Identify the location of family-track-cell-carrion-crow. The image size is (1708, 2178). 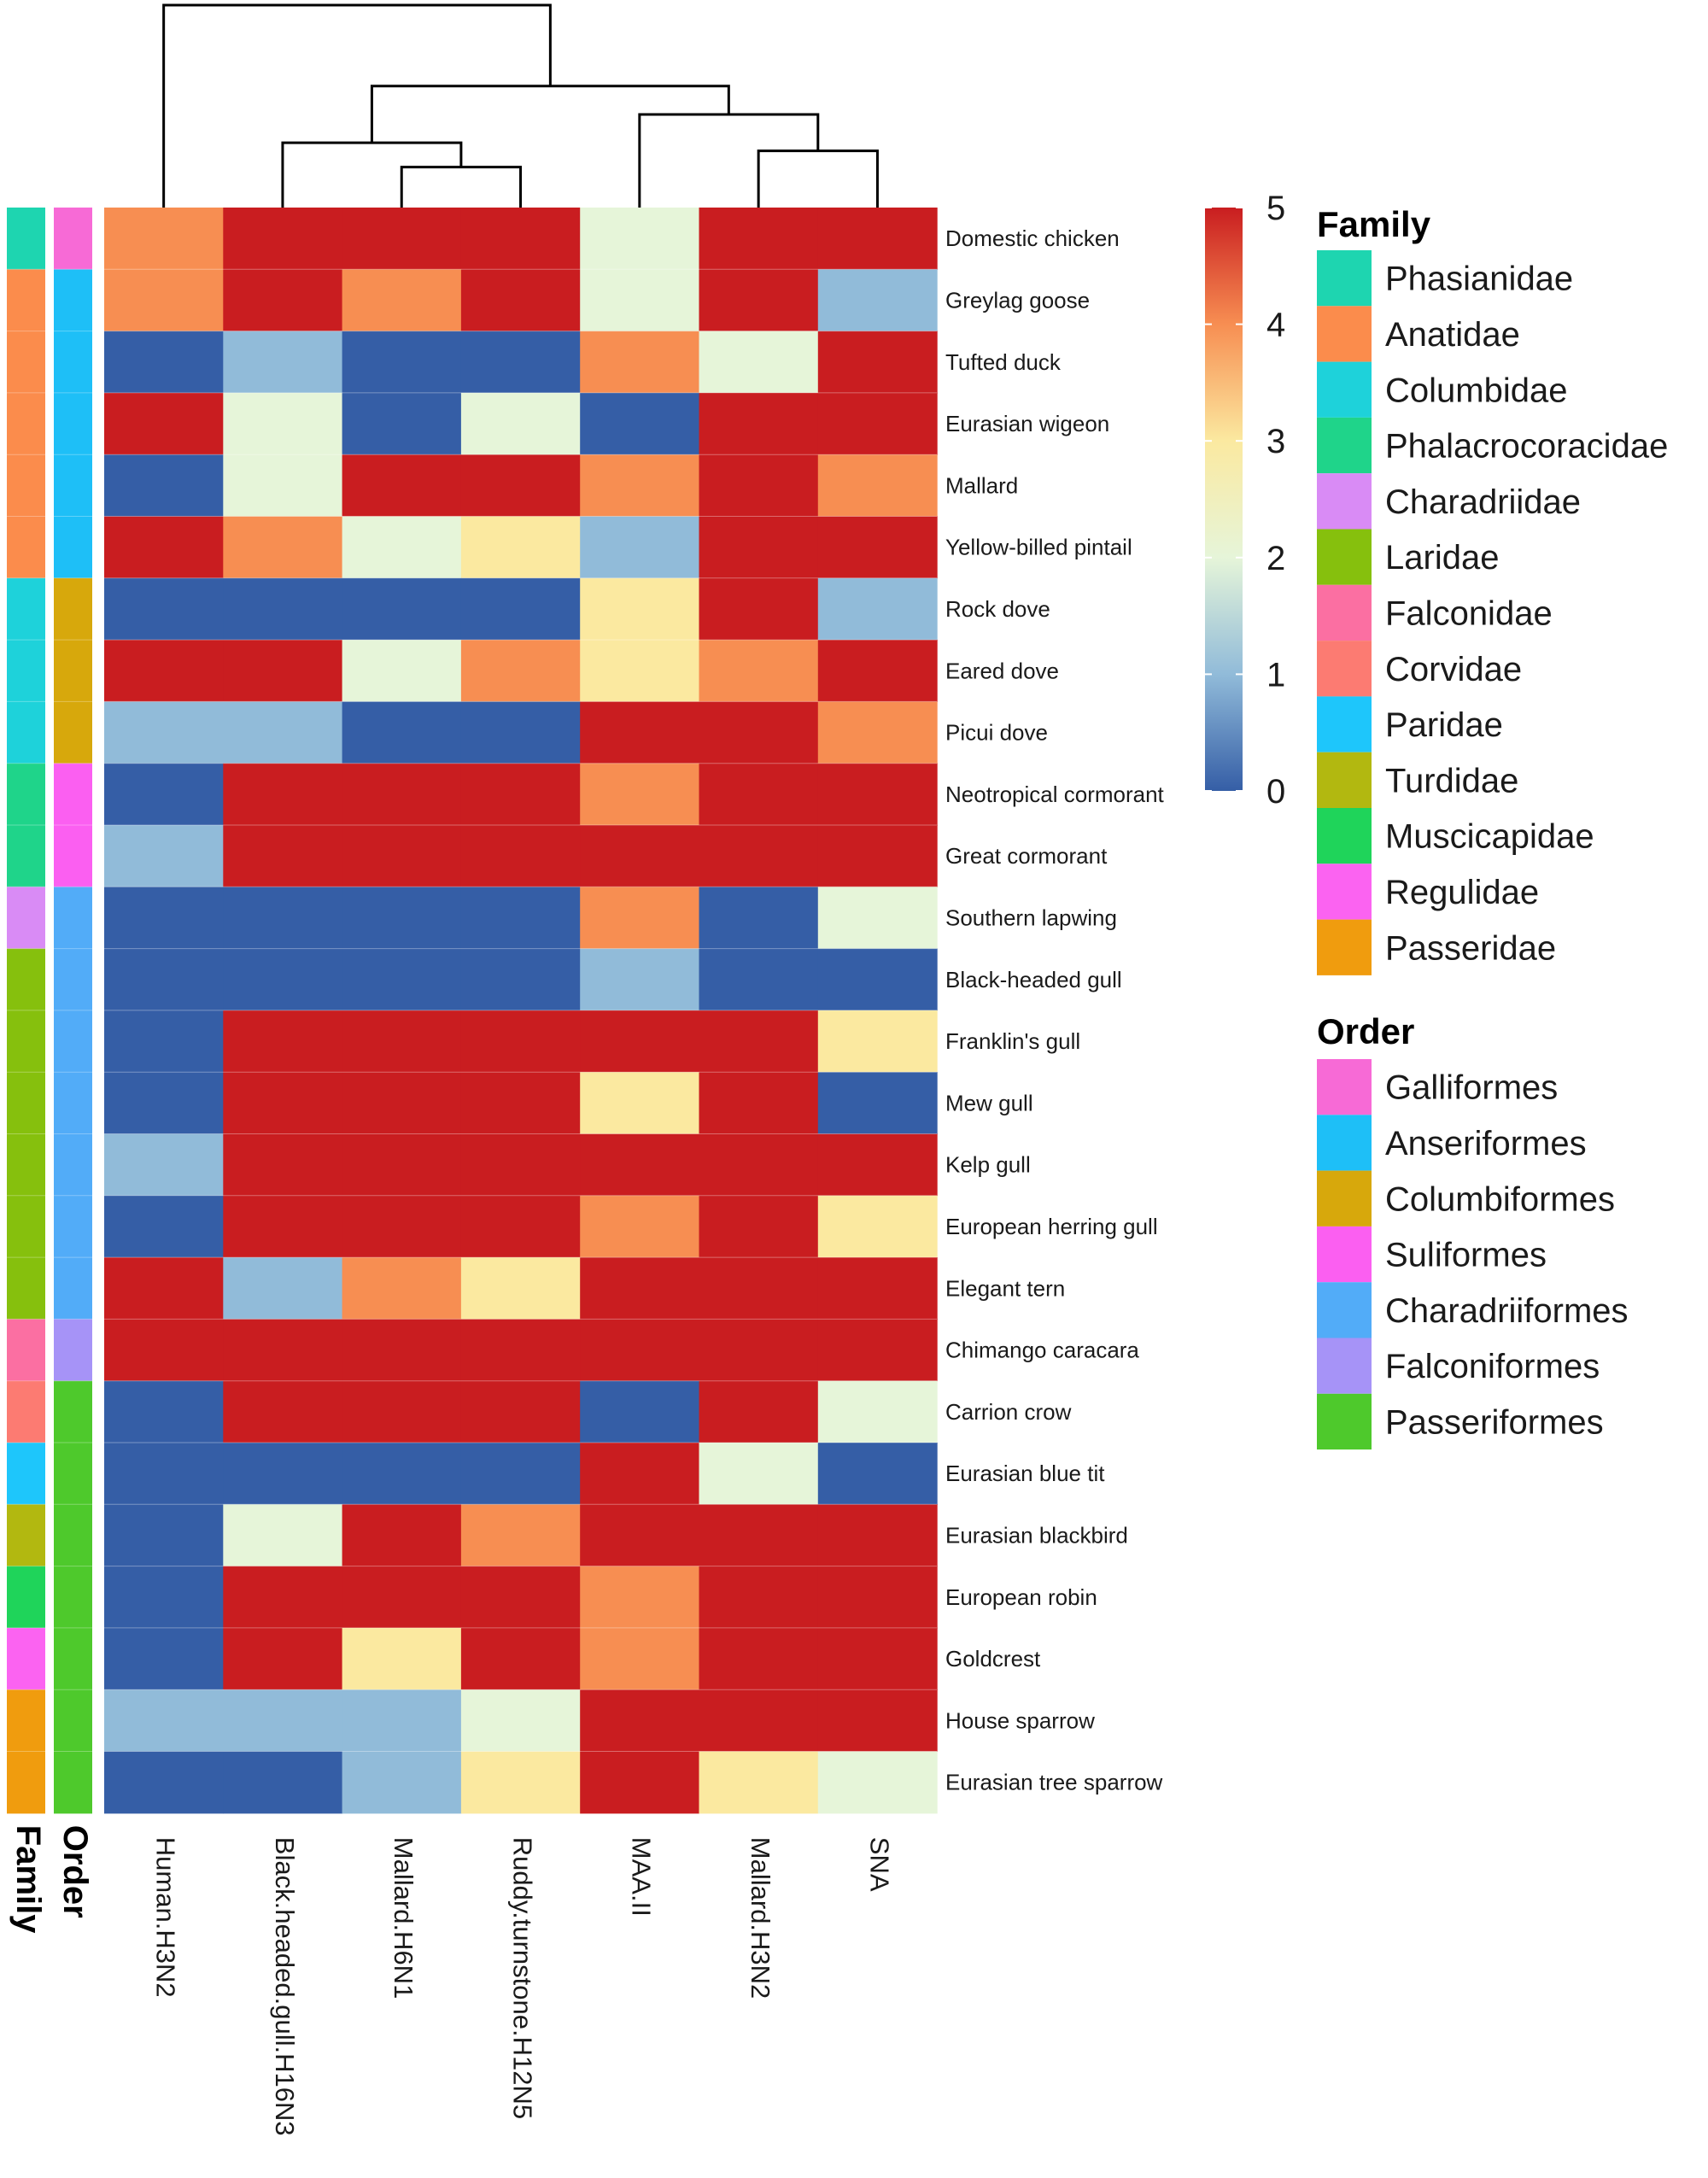
(26, 1411).